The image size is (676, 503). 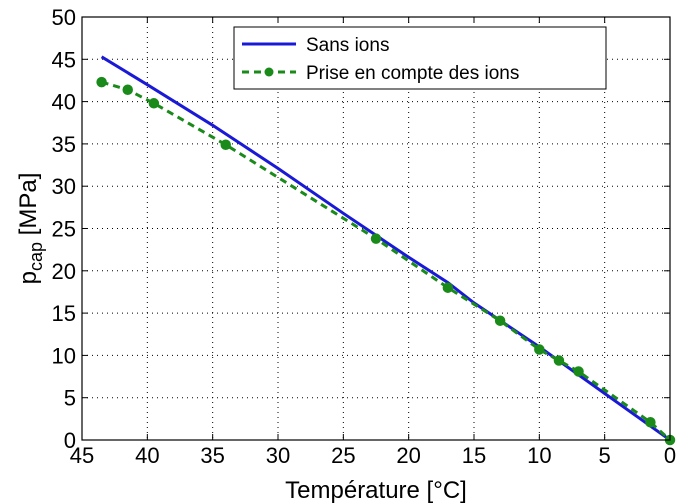 I want to click on y-tick-label: 45, so click(x=64, y=59).